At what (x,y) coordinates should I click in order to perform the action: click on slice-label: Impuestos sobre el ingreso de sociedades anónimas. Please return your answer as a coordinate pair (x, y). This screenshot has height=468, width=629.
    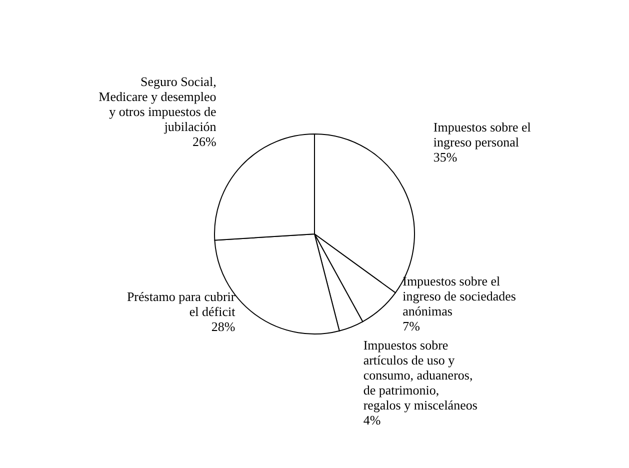
    Looking at the image, I should click on (459, 296).